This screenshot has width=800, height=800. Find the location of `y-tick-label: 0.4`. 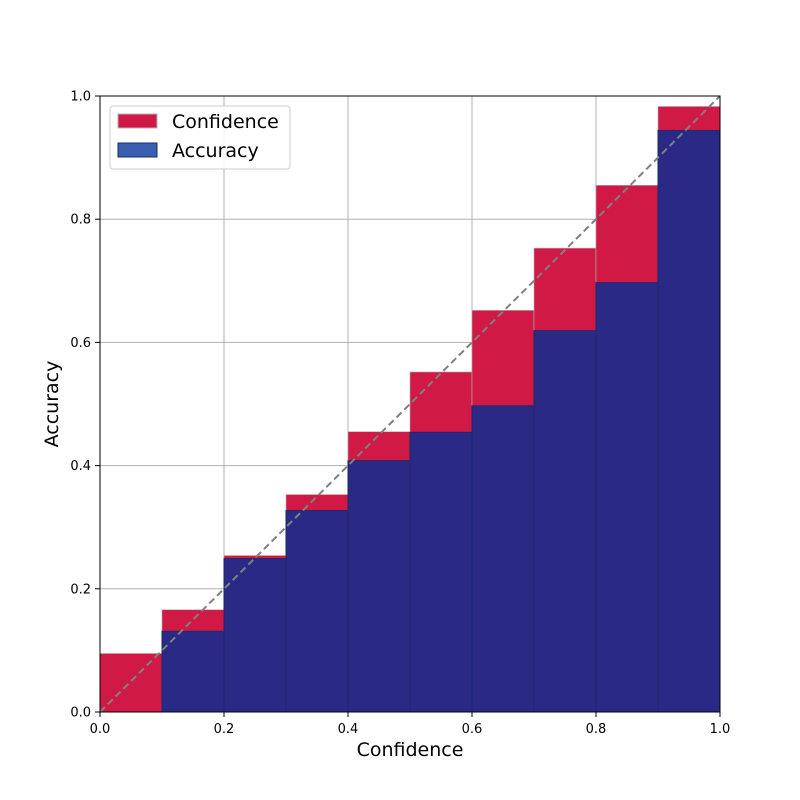

y-tick-label: 0.4 is located at coordinates (80, 466).